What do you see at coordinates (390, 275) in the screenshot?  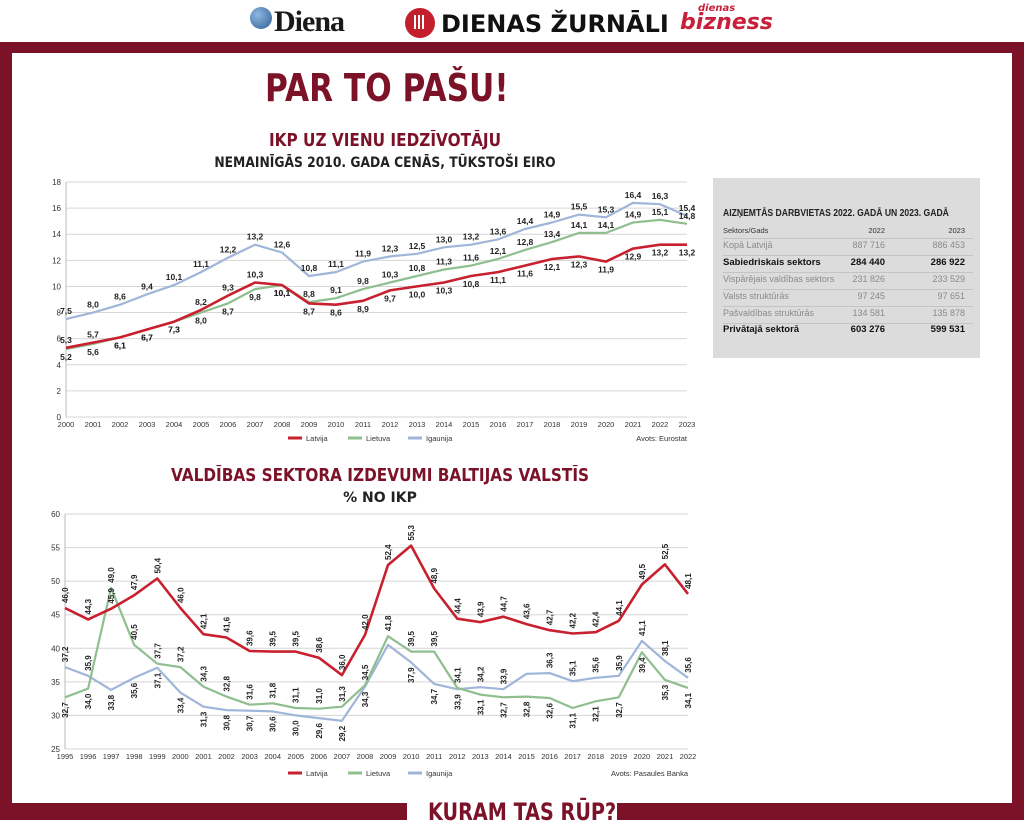 I see `data-label-lietuva: 10,3` at bounding box center [390, 275].